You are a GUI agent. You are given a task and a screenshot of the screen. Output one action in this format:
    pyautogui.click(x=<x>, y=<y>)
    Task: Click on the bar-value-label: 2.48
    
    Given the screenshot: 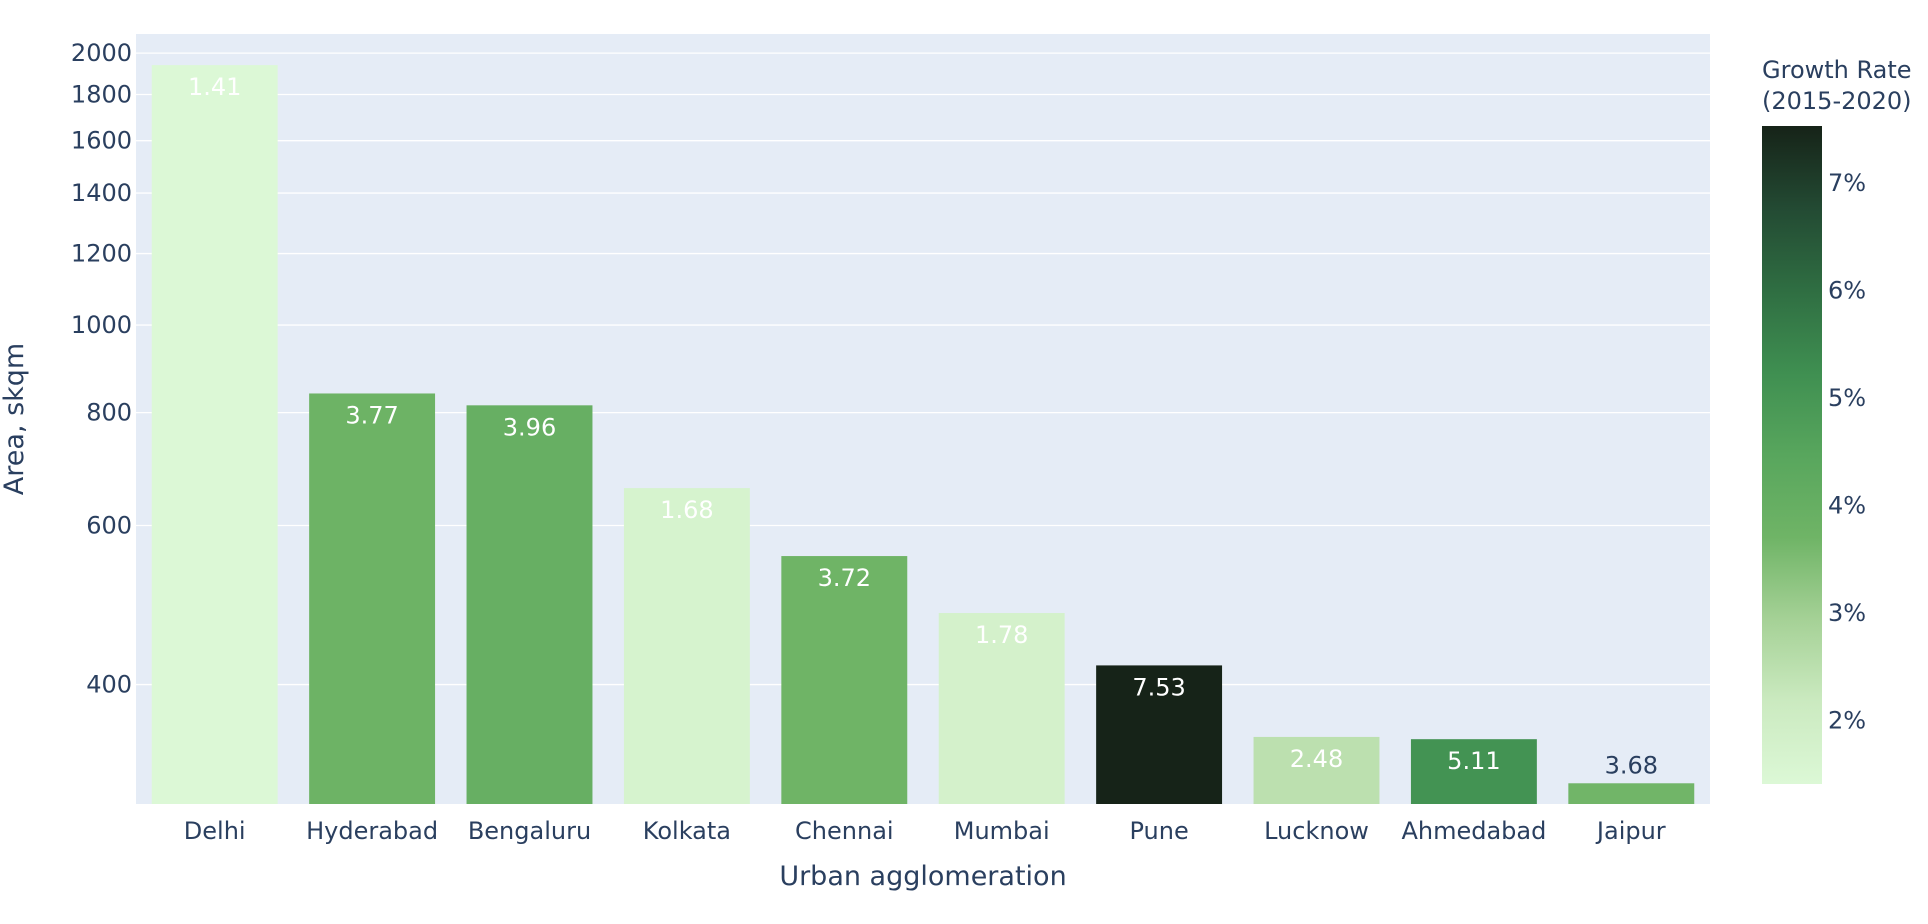 What is the action you would take?
    pyautogui.click(x=1316, y=759)
    